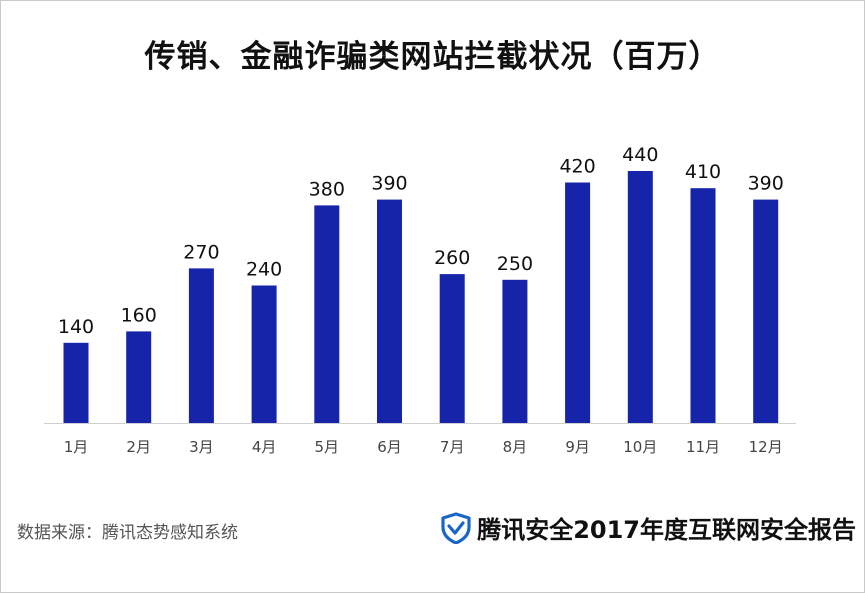  I want to click on x-tick-label: 11月, so click(703, 447).